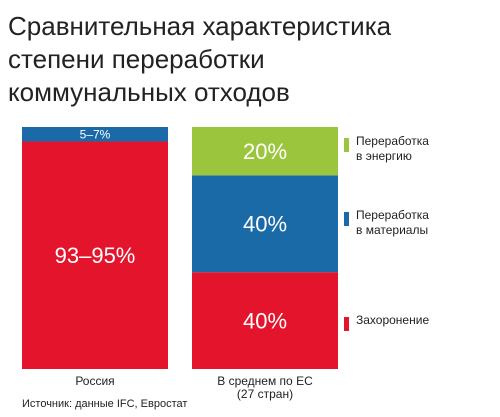 This screenshot has height=417, width=500. What do you see at coordinates (346, 324) in the screenshot?
I see `legend-swatch-landfill` at bounding box center [346, 324].